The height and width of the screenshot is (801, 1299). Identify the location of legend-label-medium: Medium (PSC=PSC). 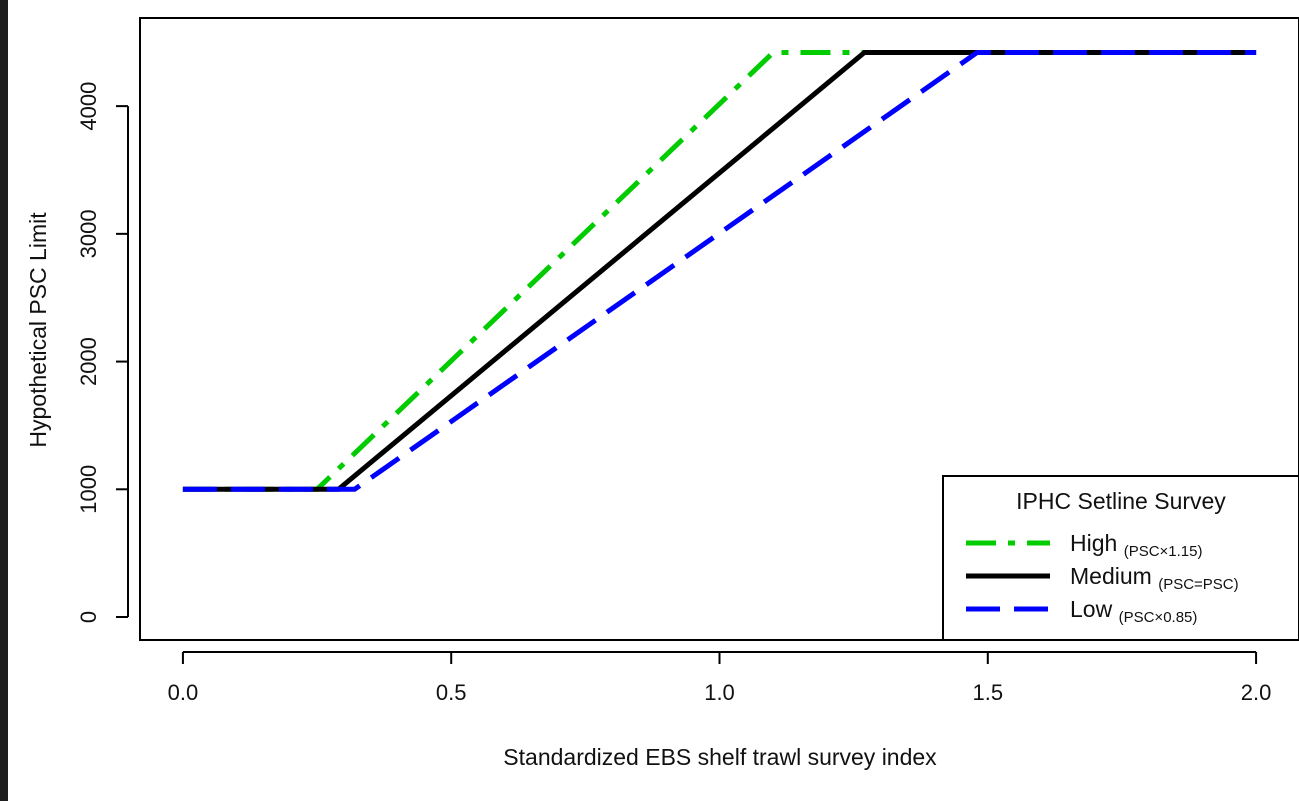
(1154, 578).